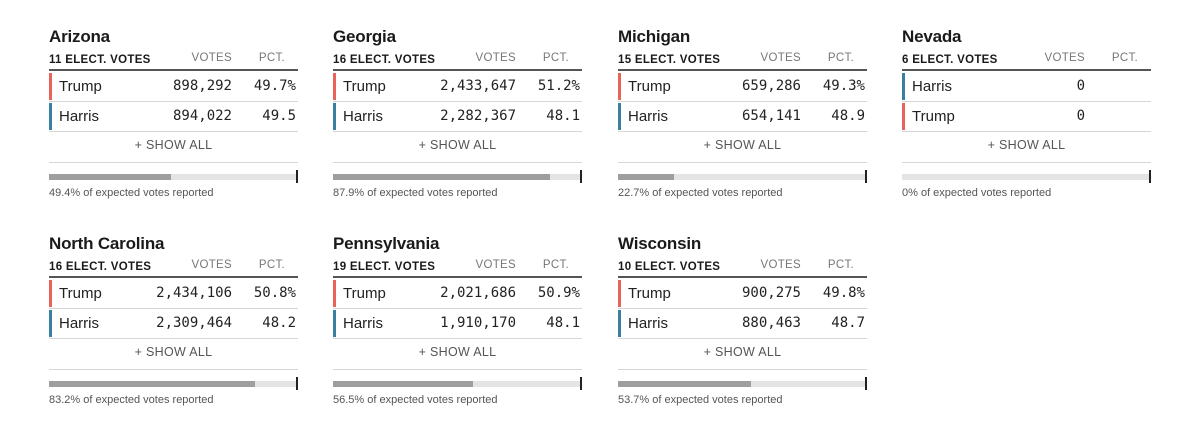 The width and height of the screenshot is (1200, 429). Describe the element at coordinates (279, 116) in the screenshot. I see `candidate-pct: 49.5` at that location.